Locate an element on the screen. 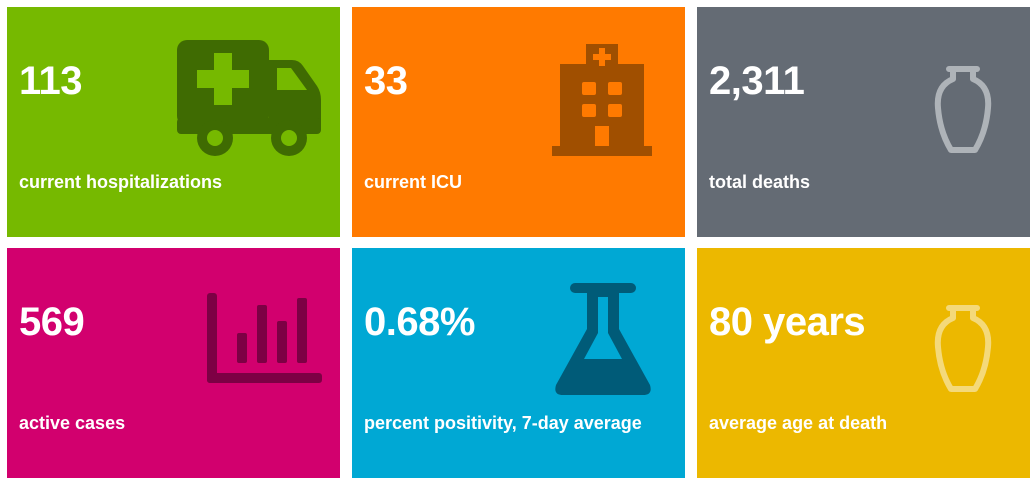 This screenshot has width=1035, height=486. stat-label: average age at death is located at coordinates (798, 423).